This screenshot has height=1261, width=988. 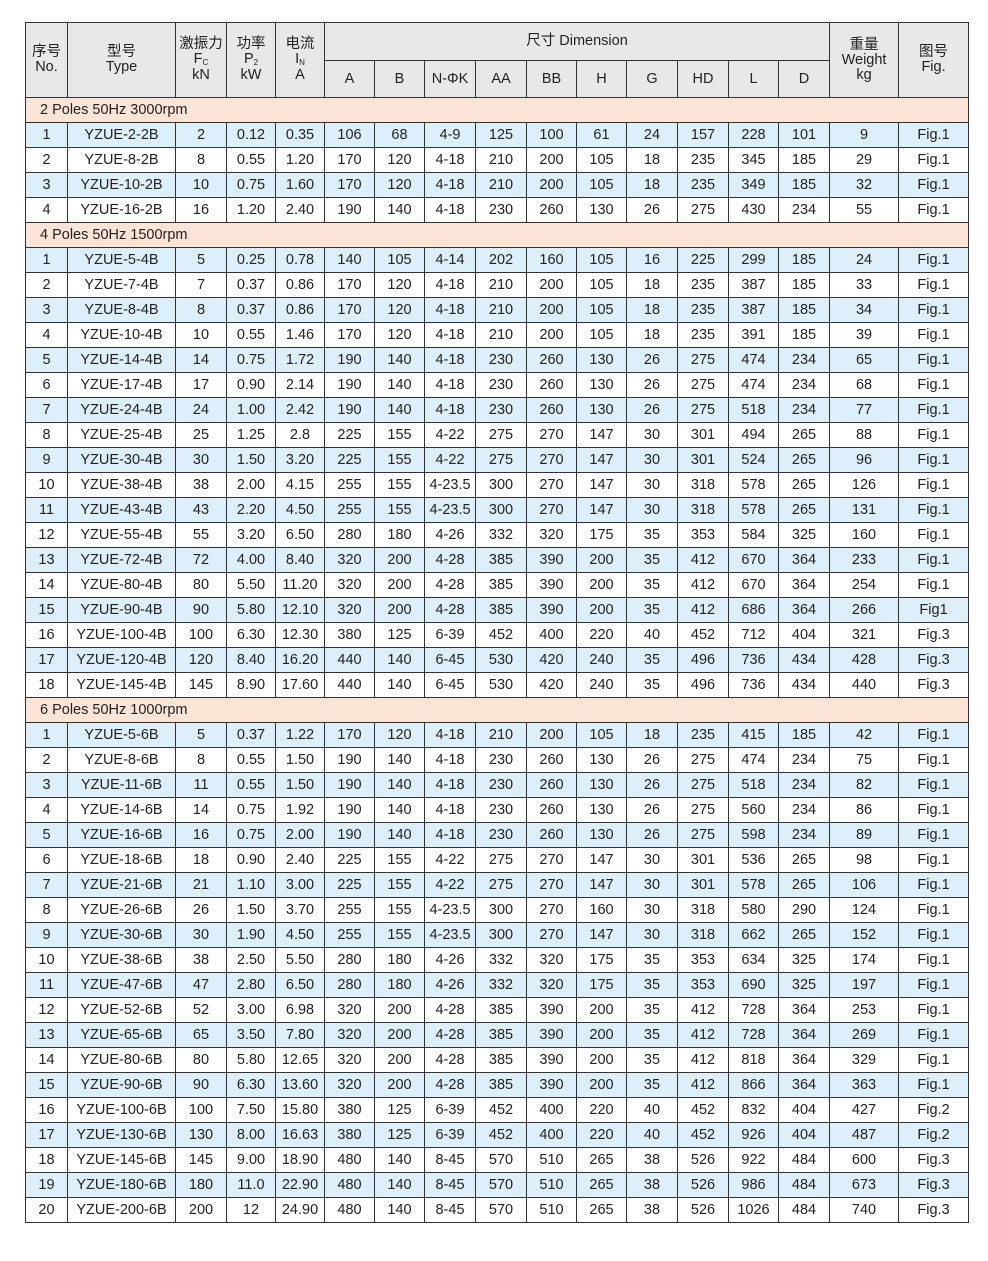 I want to click on table-cell: 4-22, so click(x=450, y=860).